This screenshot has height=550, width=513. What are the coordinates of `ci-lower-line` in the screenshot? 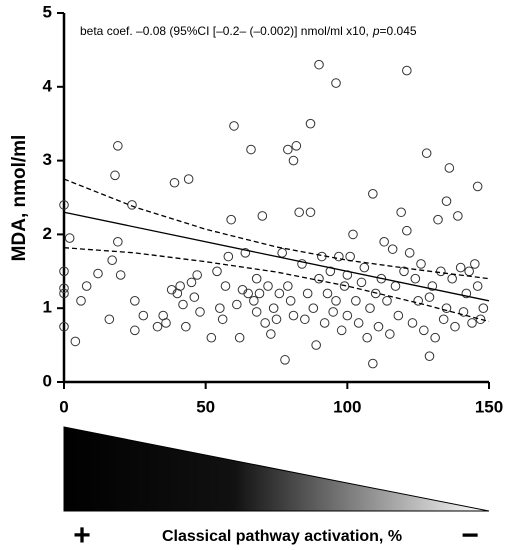 It's located at (276, 285).